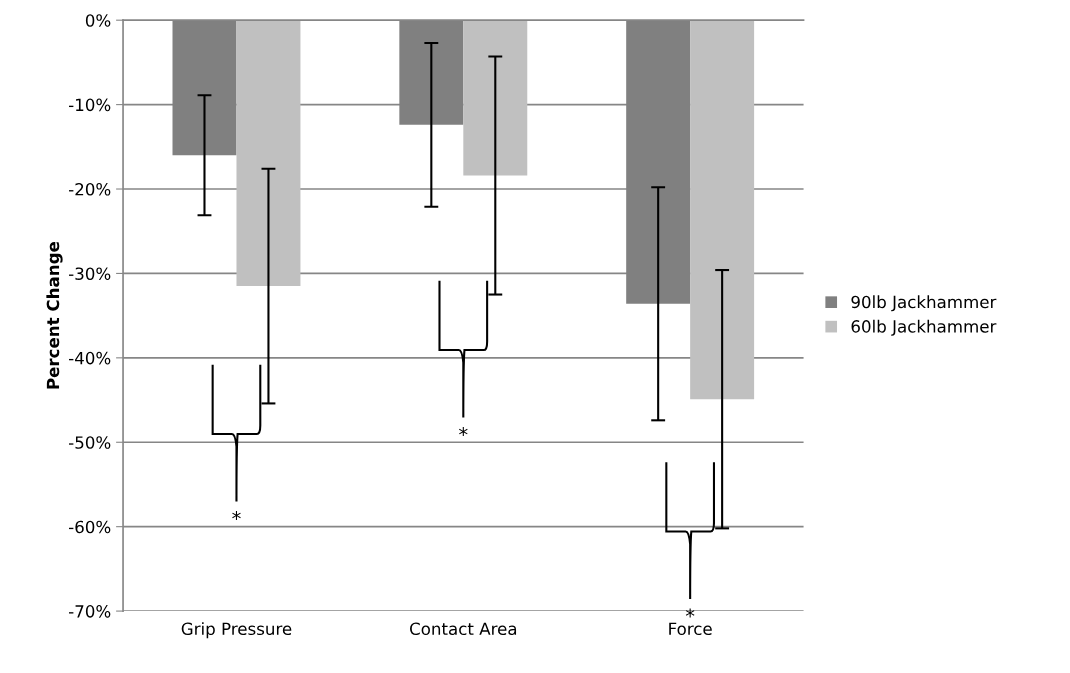  I want to click on x-tick-label: Force, so click(690, 629).